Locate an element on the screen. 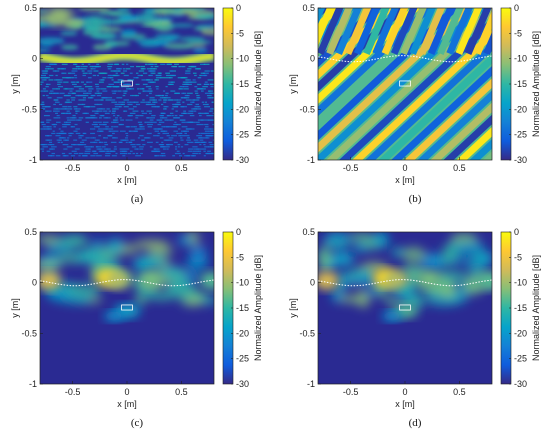  panel-caption: (b) is located at coordinates (415, 199).